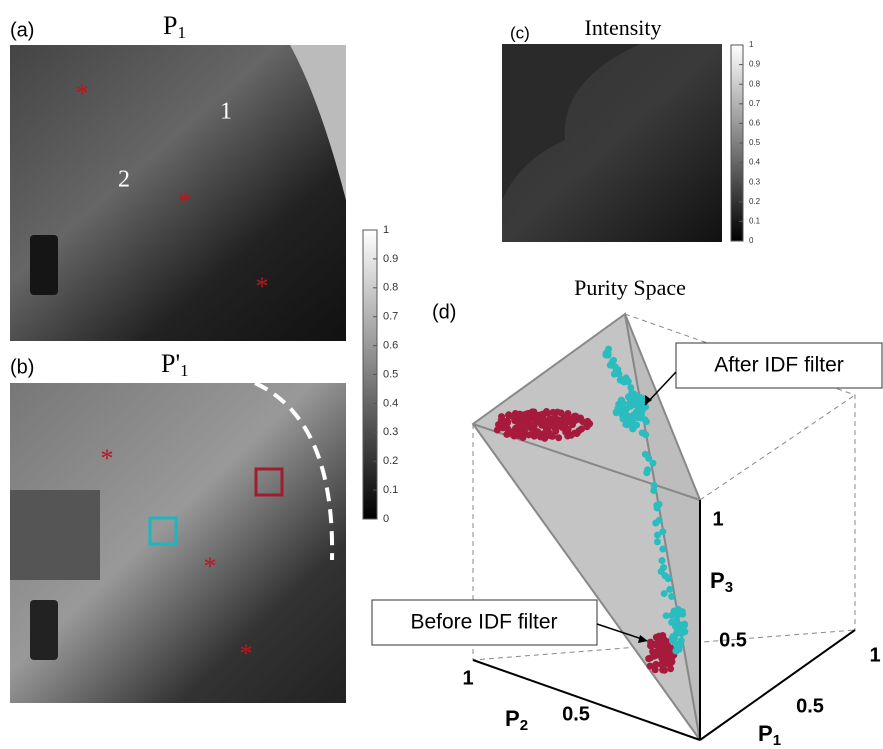  I want to click on boundary-dashes, so click(294, 471).